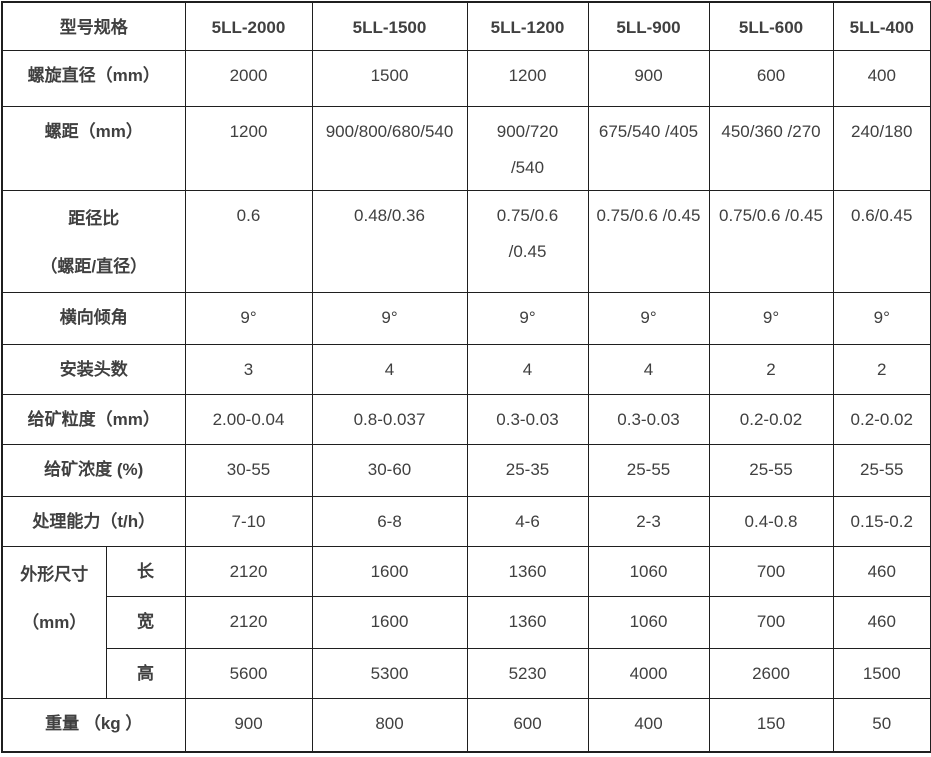  What do you see at coordinates (248, 622) in the screenshot?
I see `table-cell: 2120` at bounding box center [248, 622].